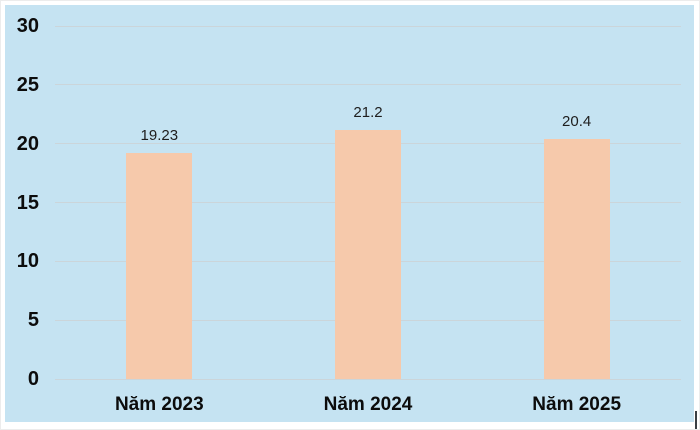 The width and height of the screenshot is (700, 430). What do you see at coordinates (27, 202) in the screenshot?
I see `y-axis-tick-label: 15` at bounding box center [27, 202].